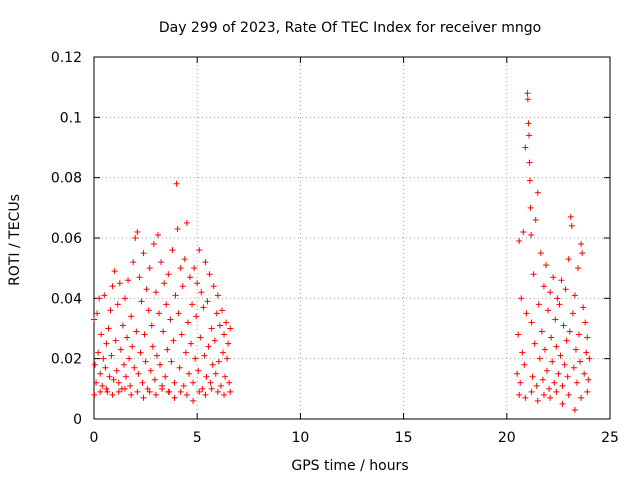 The width and height of the screenshot is (640, 480). What do you see at coordinates (77, 420) in the screenshot?
I see `y-tick-label: 0` at bounding box center [77, 420].